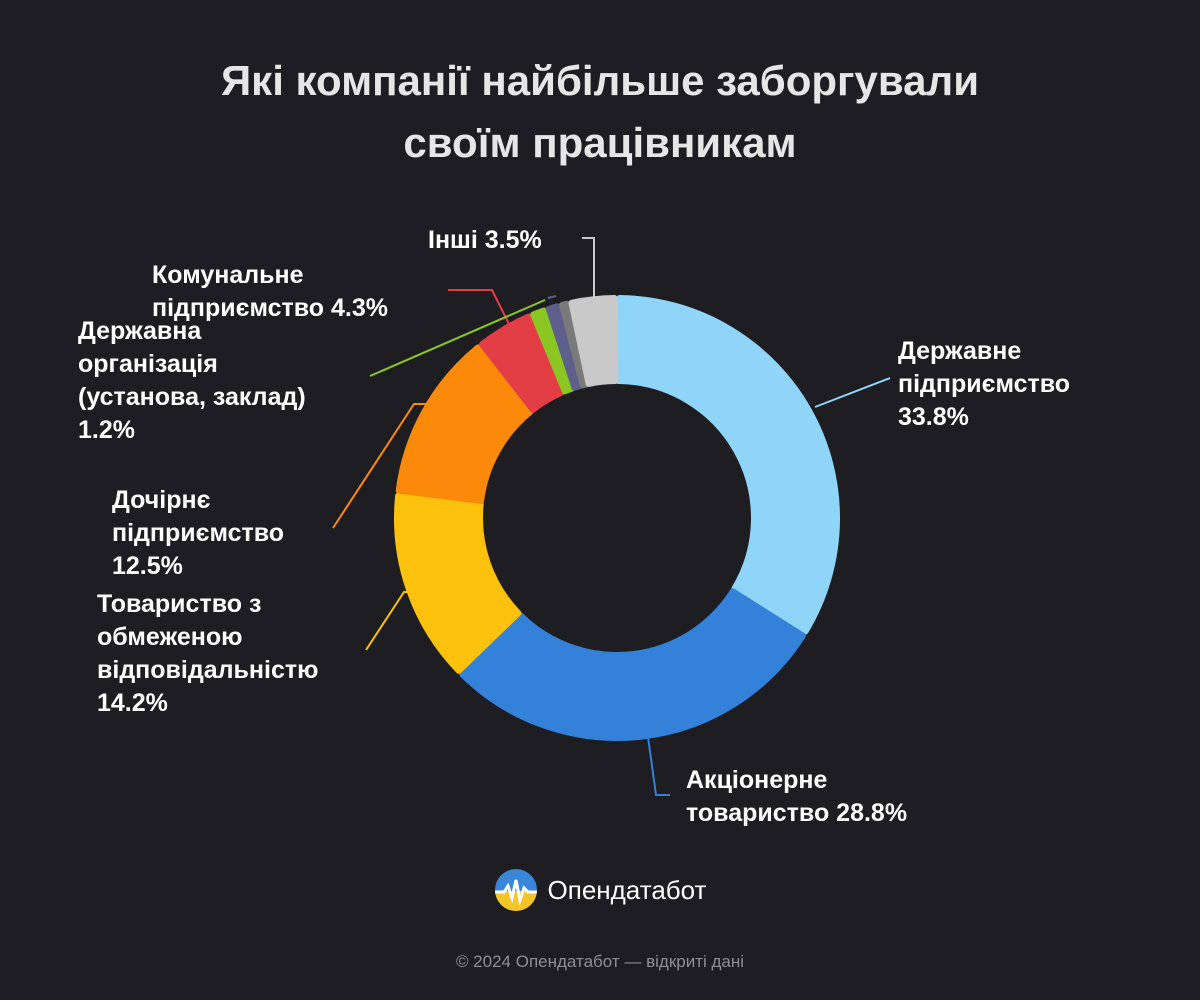 This screenshot has width=1200, height=1000. Describe the element at coordinates (380, 466) in the screenshot. I see `leader-subsidiary` at that location.